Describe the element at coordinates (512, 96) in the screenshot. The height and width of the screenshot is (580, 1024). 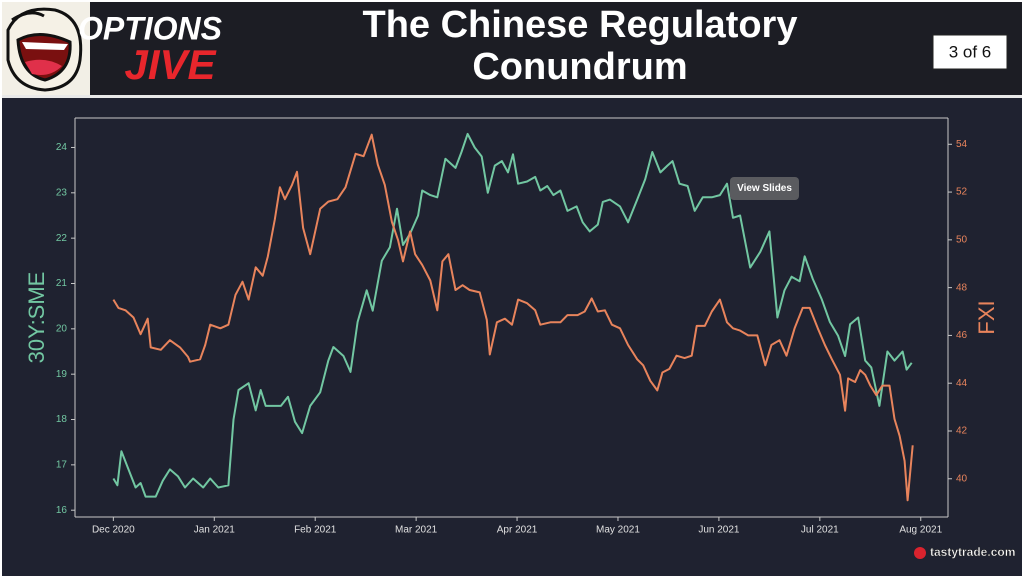
I see `header-rule` at that location.